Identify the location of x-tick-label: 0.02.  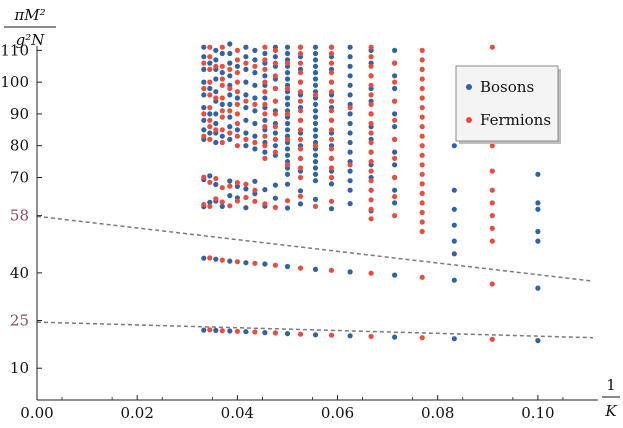
(136, 413).